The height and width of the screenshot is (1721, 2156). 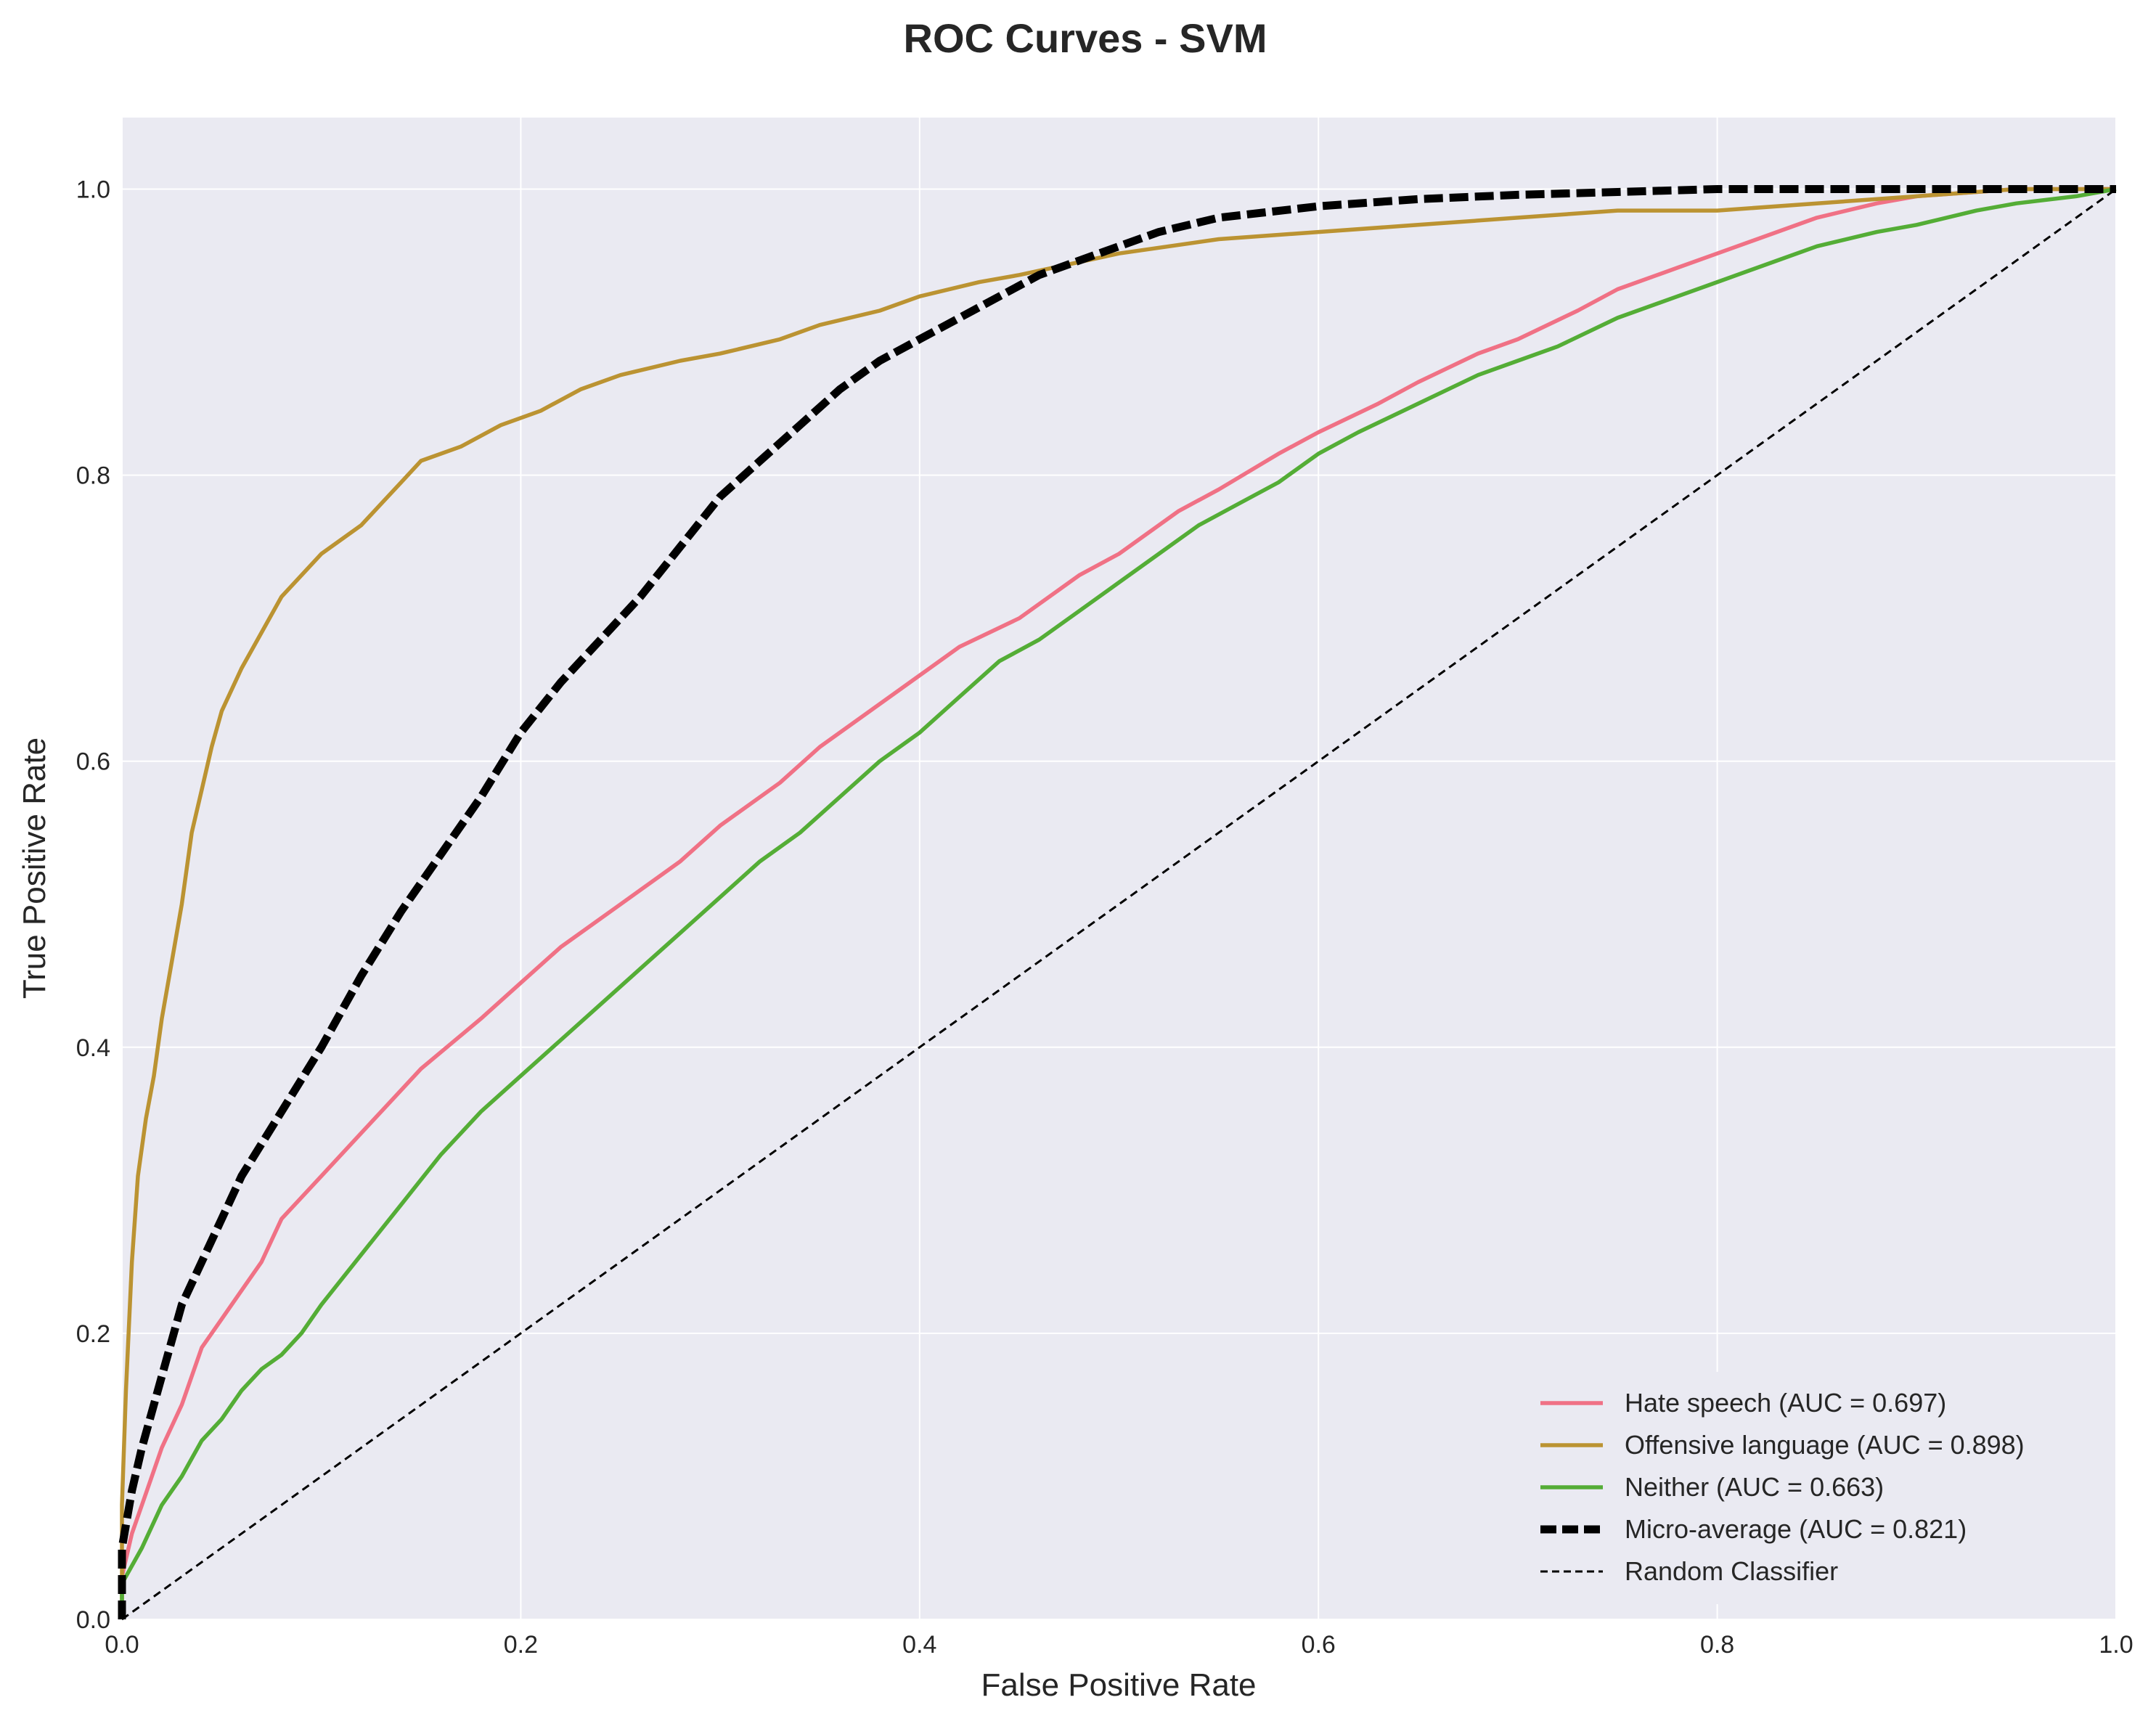 I want to click on chart-title: ROC Curves - SVM, so click(x=1085, y=38).